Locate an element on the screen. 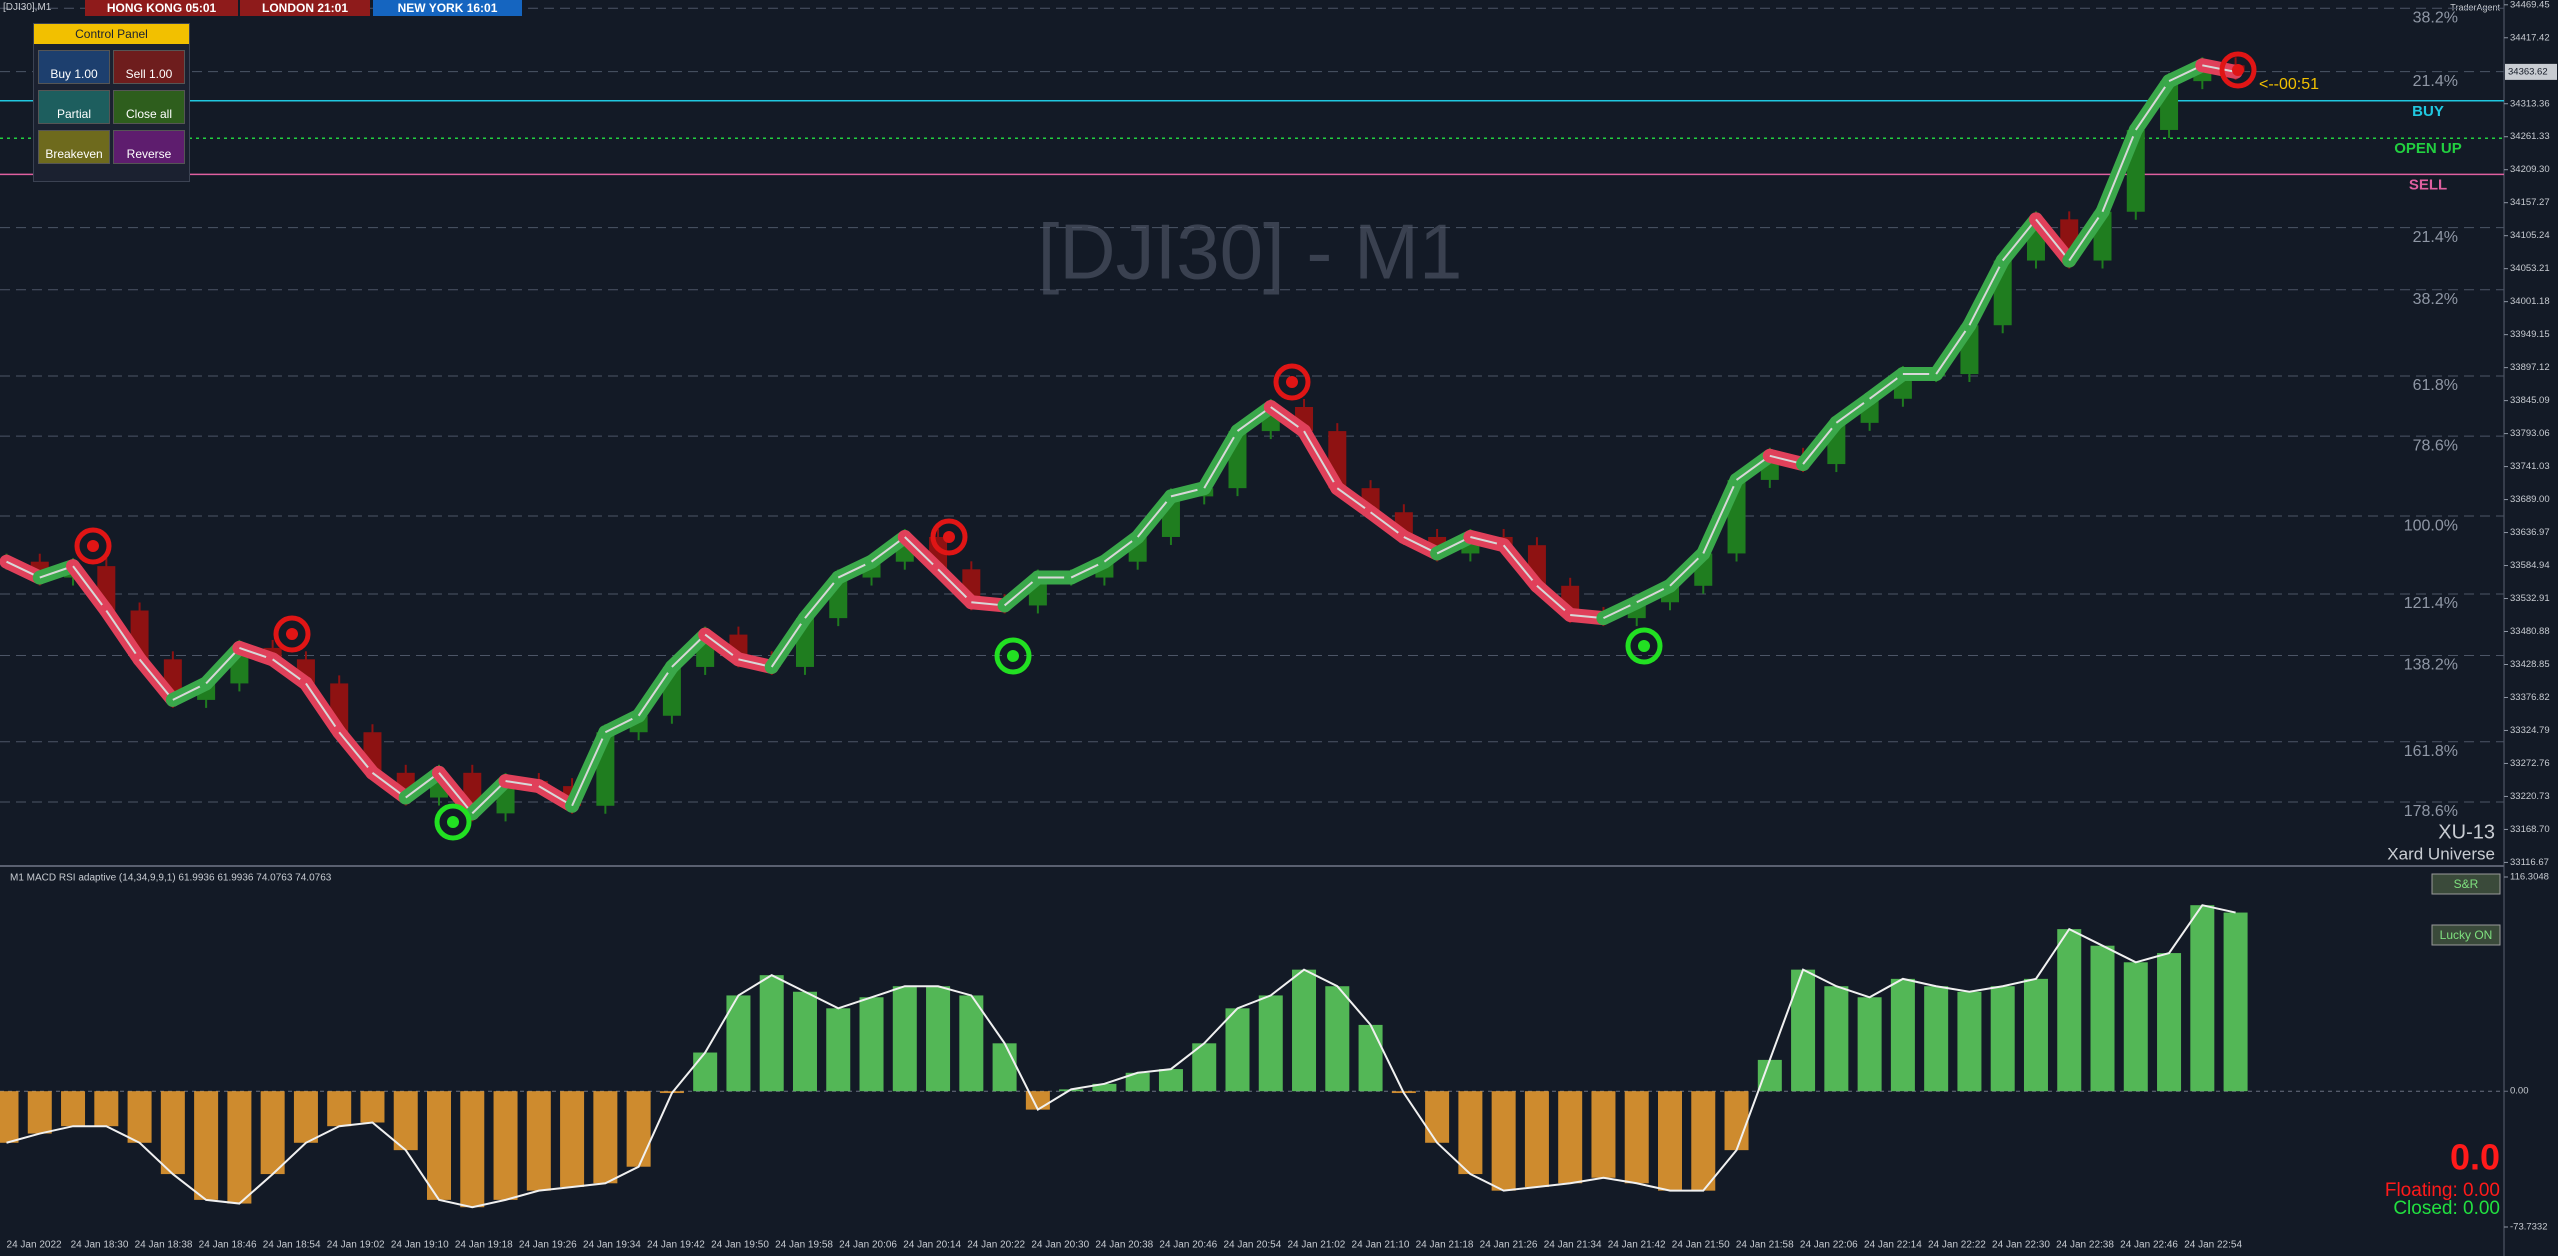  fib-label: 138.2% is located at coordinates (2431, 665).